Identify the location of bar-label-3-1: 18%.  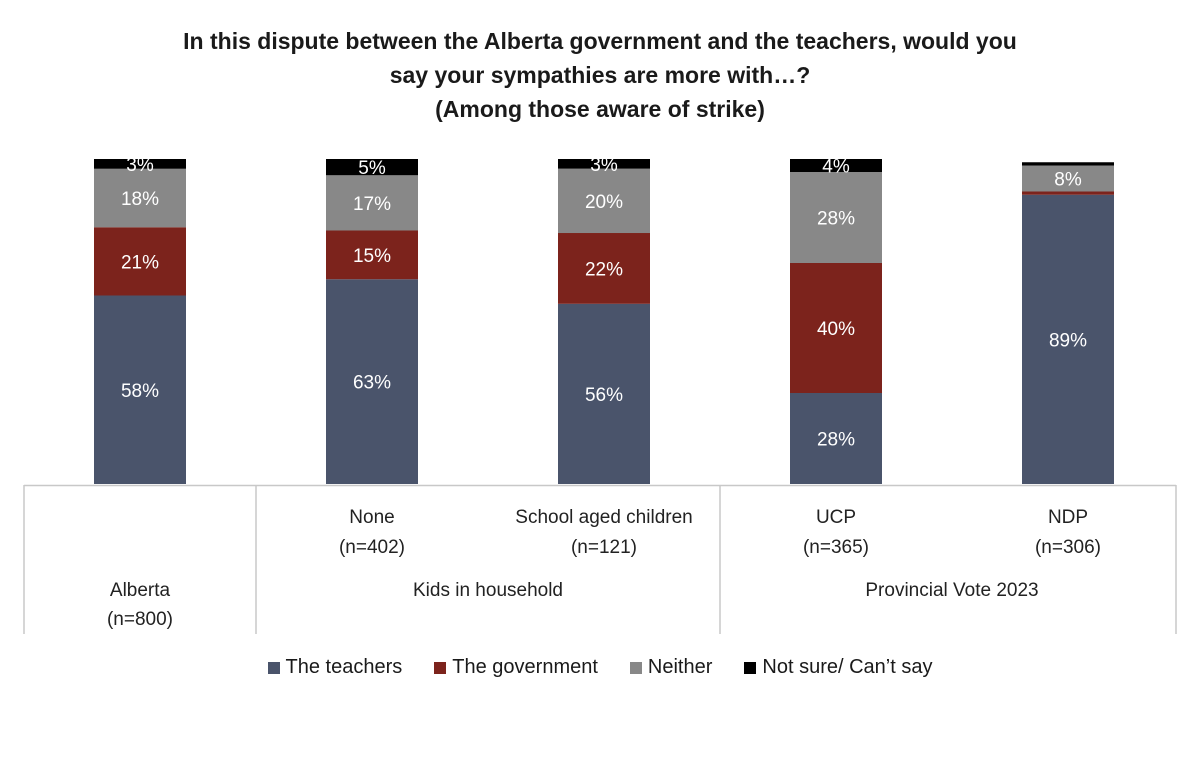
(140, 199).